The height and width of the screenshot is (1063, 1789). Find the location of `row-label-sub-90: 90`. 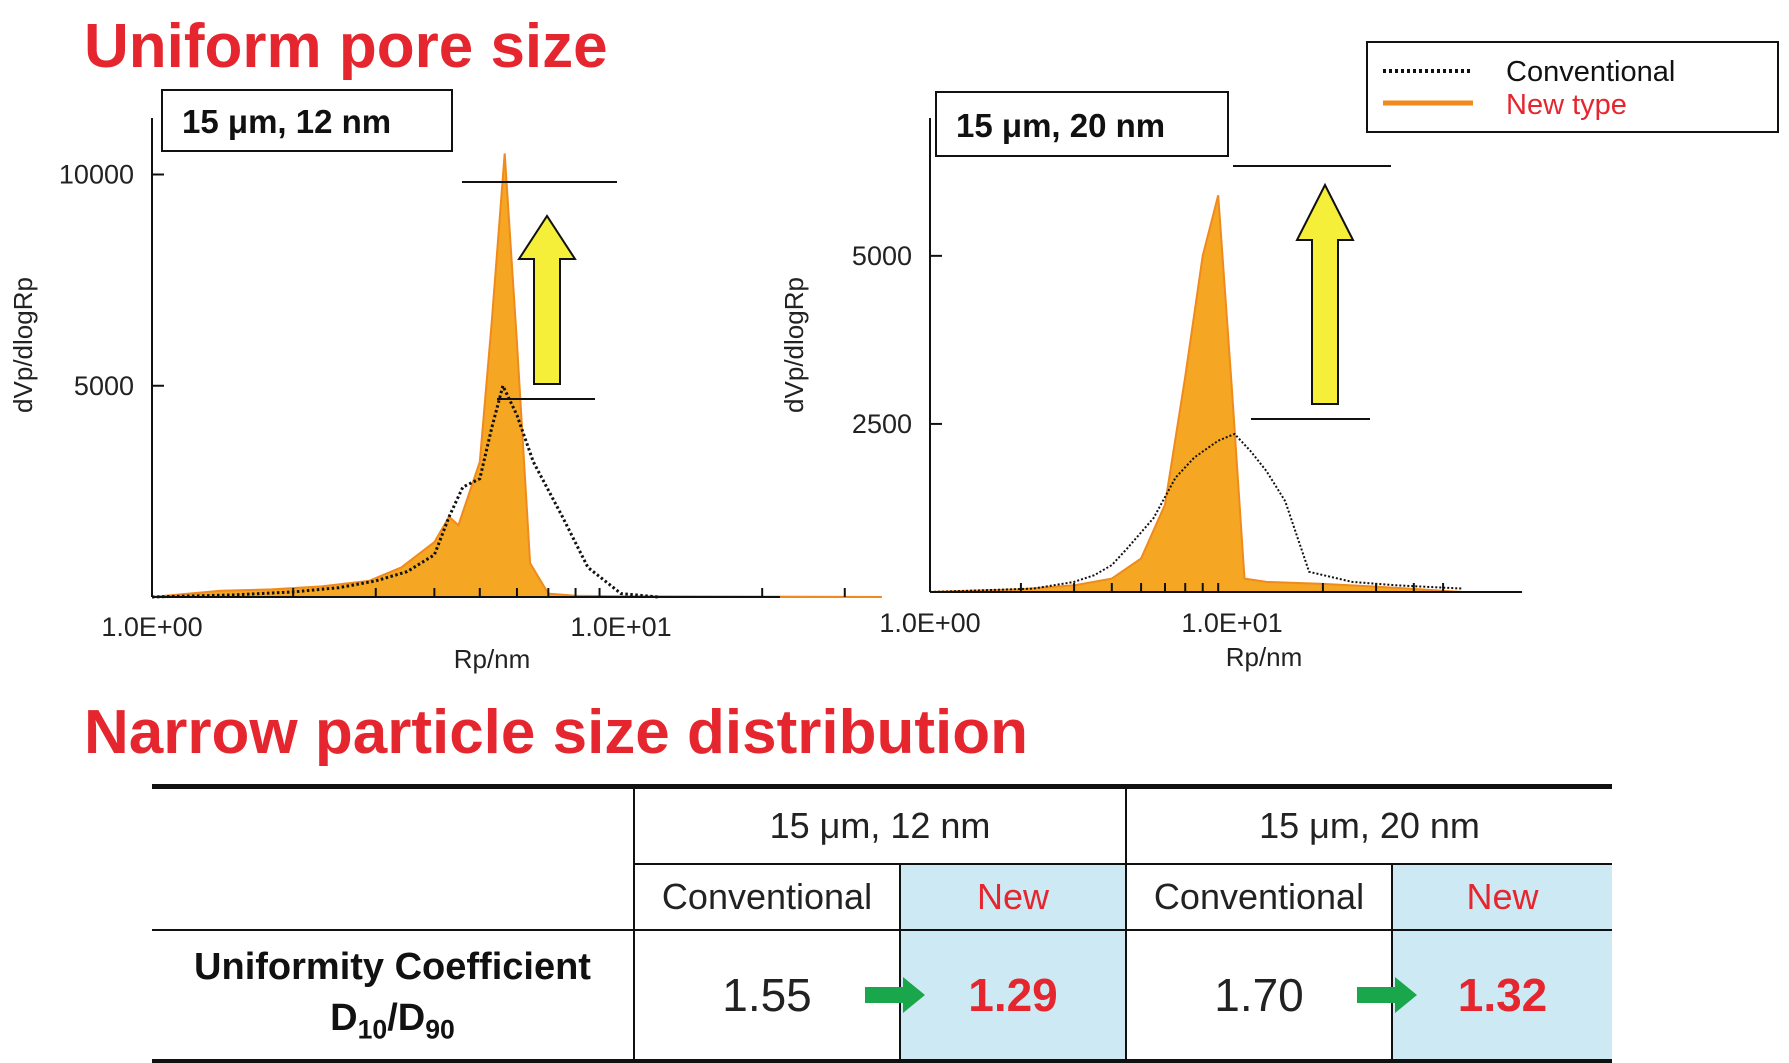

row-label-sub-90: 90 is located at coordinates (440, 1029).